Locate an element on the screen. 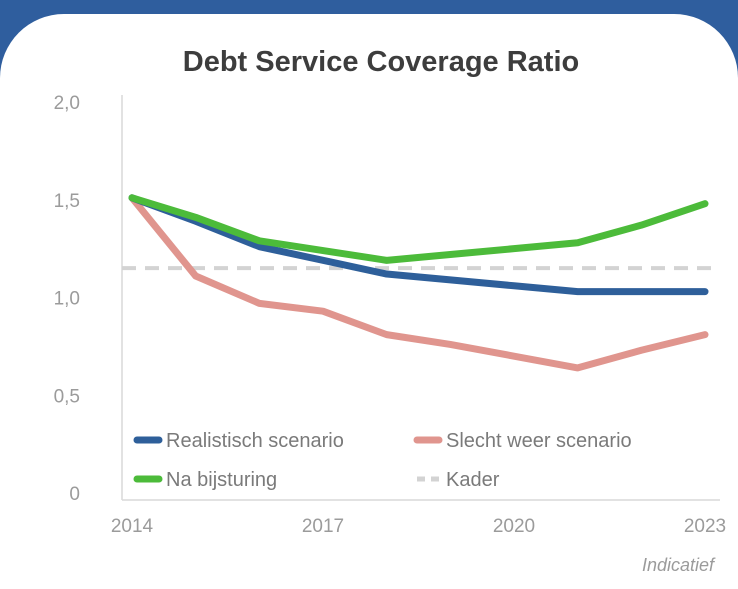  legend-label: Kader is located at coordinates (473, 480).